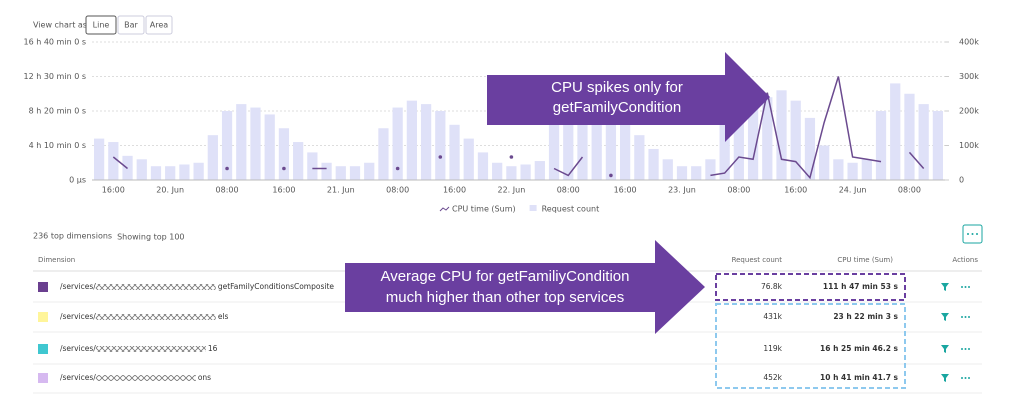 The height and width of the screenshot is (404, 1009). Describe the element at coordinates (810, 346) in the screenshot. I see `highlight-box` at that location.